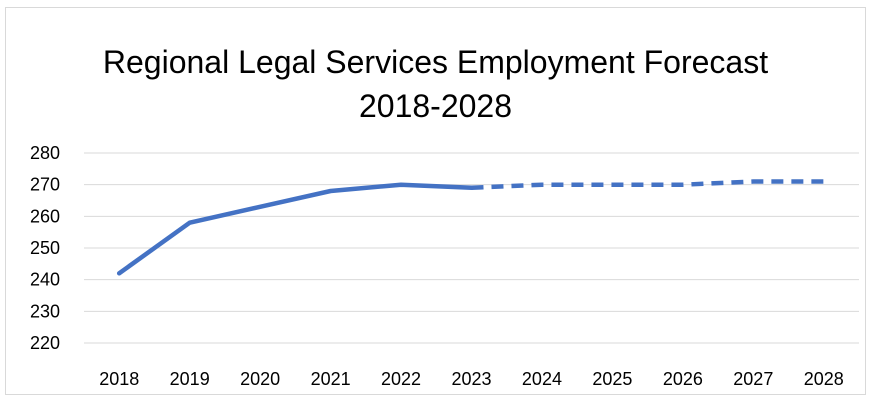  I want to click on x-tick-label-2023: 2023, so click(471, 379).